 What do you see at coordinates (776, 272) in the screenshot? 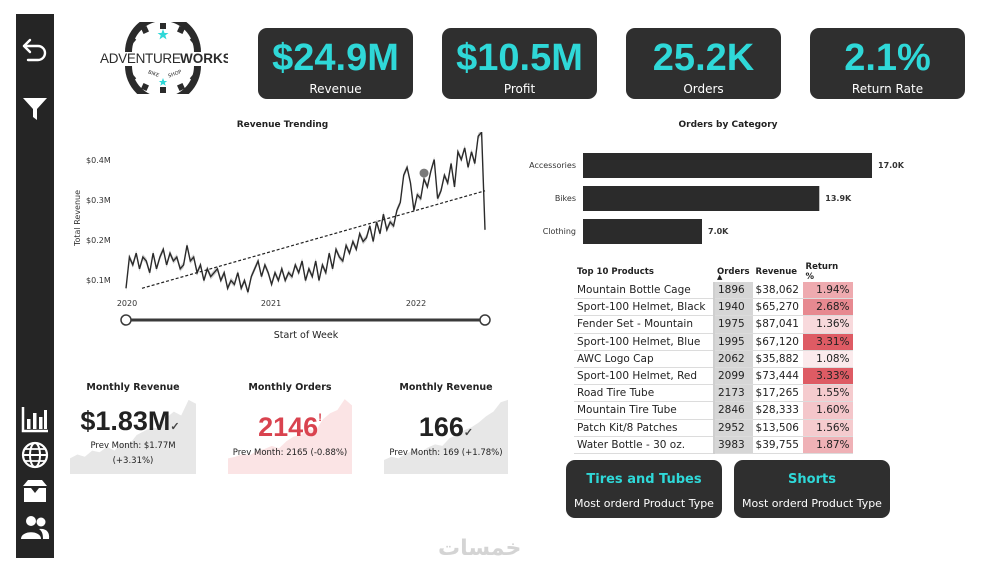
I see `col-header-revenue: Revenue` at bounding box center [776, 272].